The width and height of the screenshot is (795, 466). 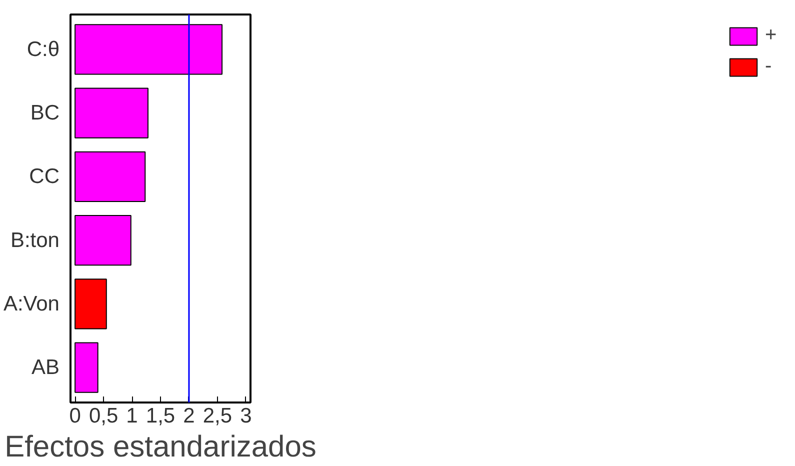 I want to click on y-tick-label: AB, so click(x=45, y=368).